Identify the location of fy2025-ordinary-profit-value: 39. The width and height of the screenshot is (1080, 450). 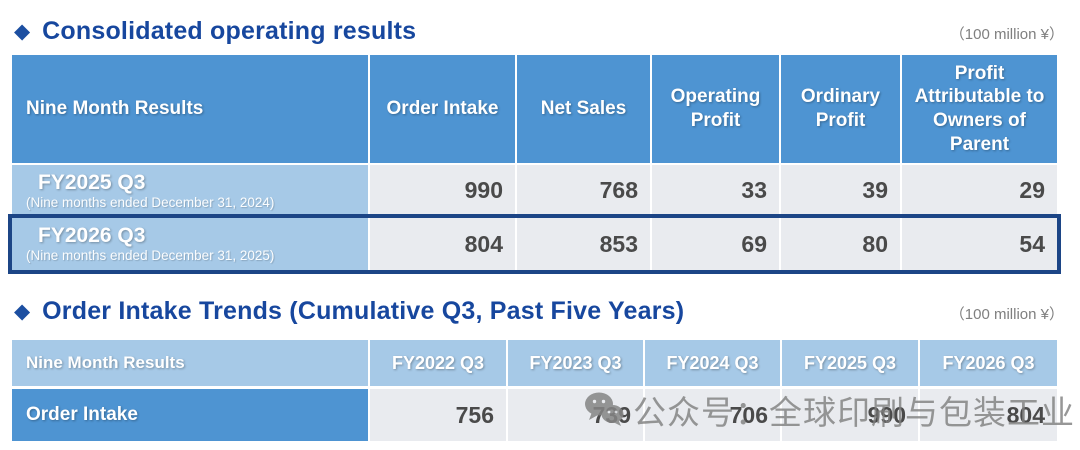
(840, 190).